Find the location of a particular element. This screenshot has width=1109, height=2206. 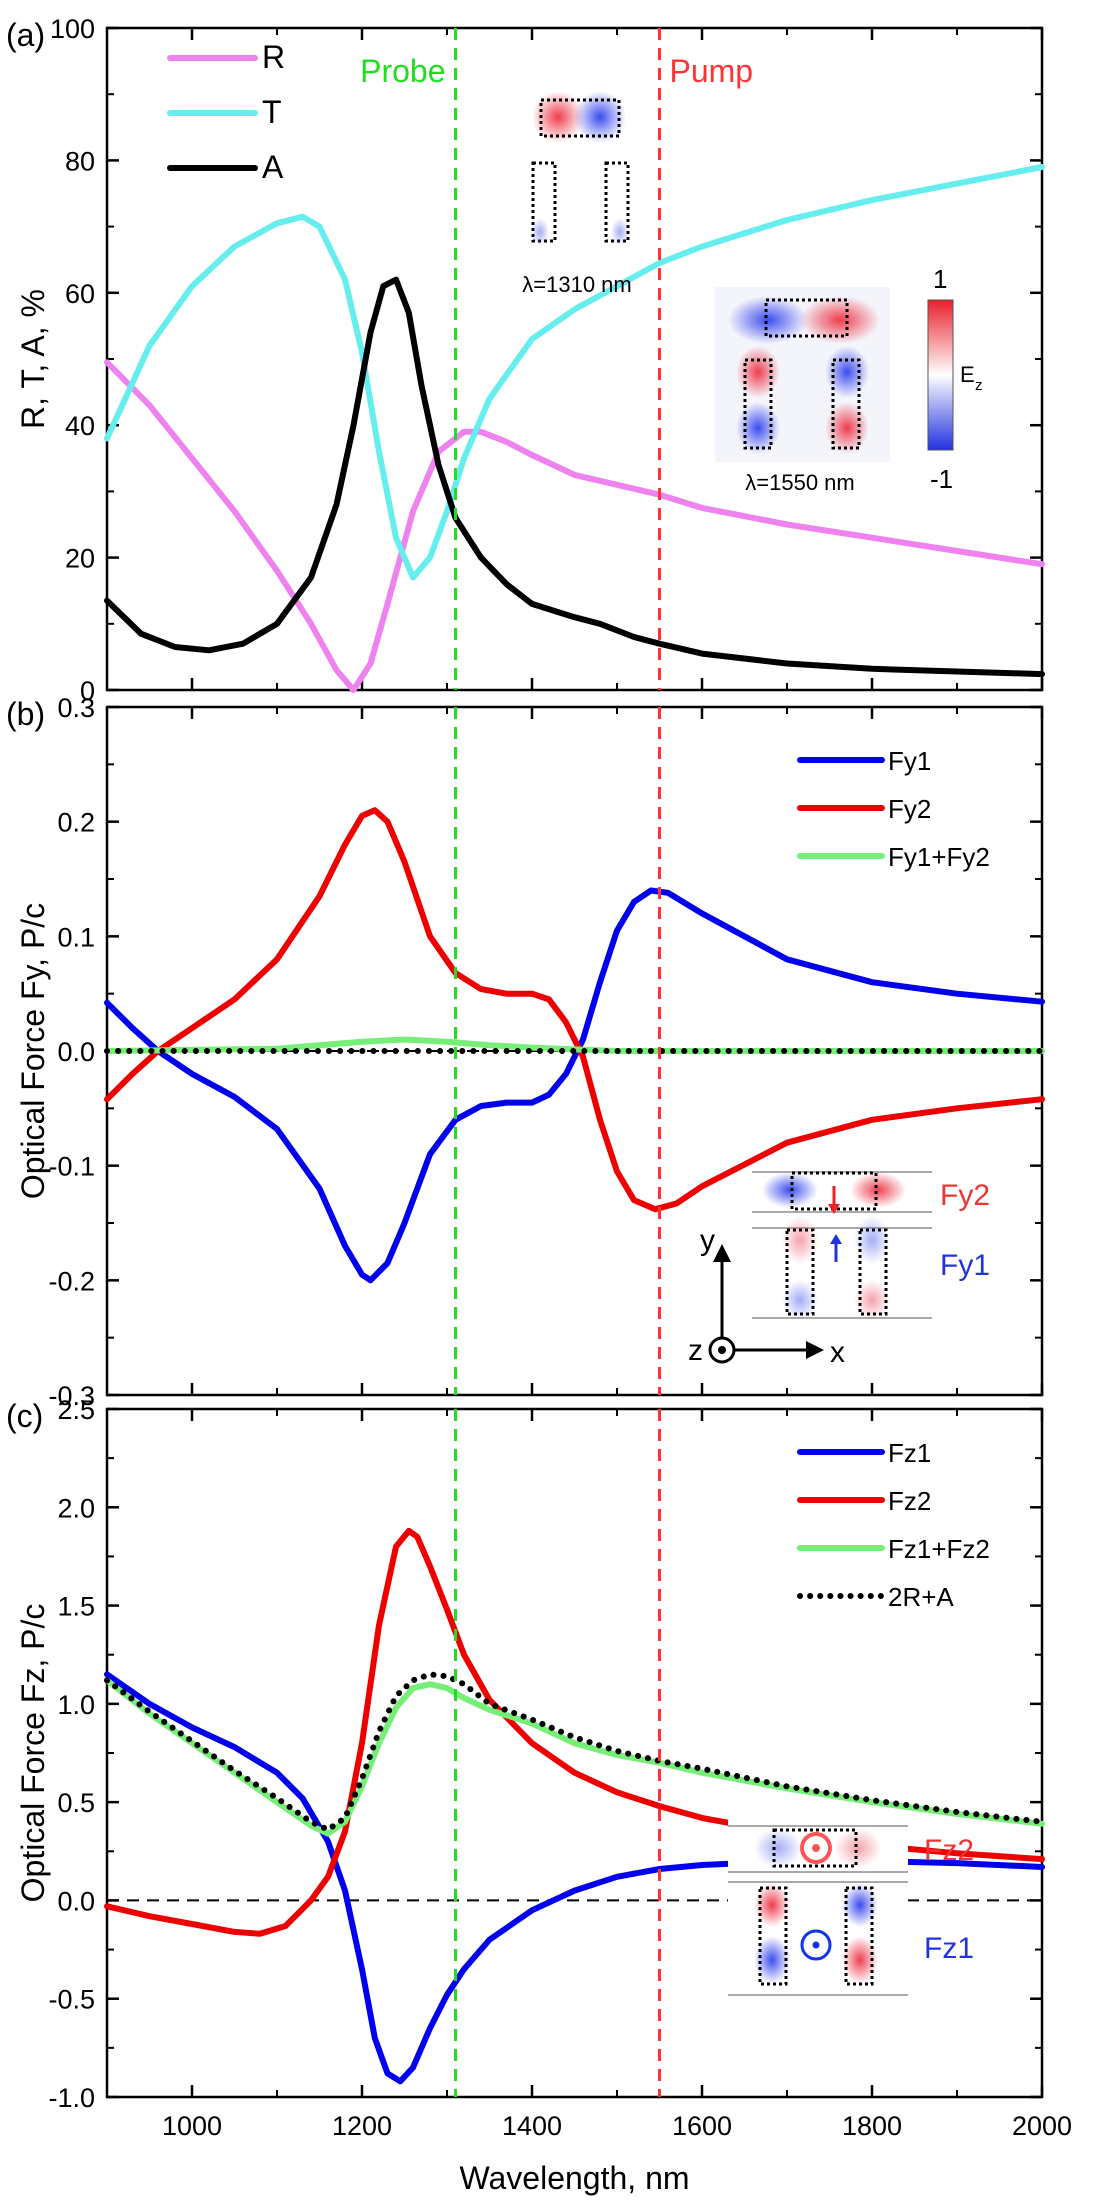

y-tick-label: 80 is located at coordinates (80, 161).